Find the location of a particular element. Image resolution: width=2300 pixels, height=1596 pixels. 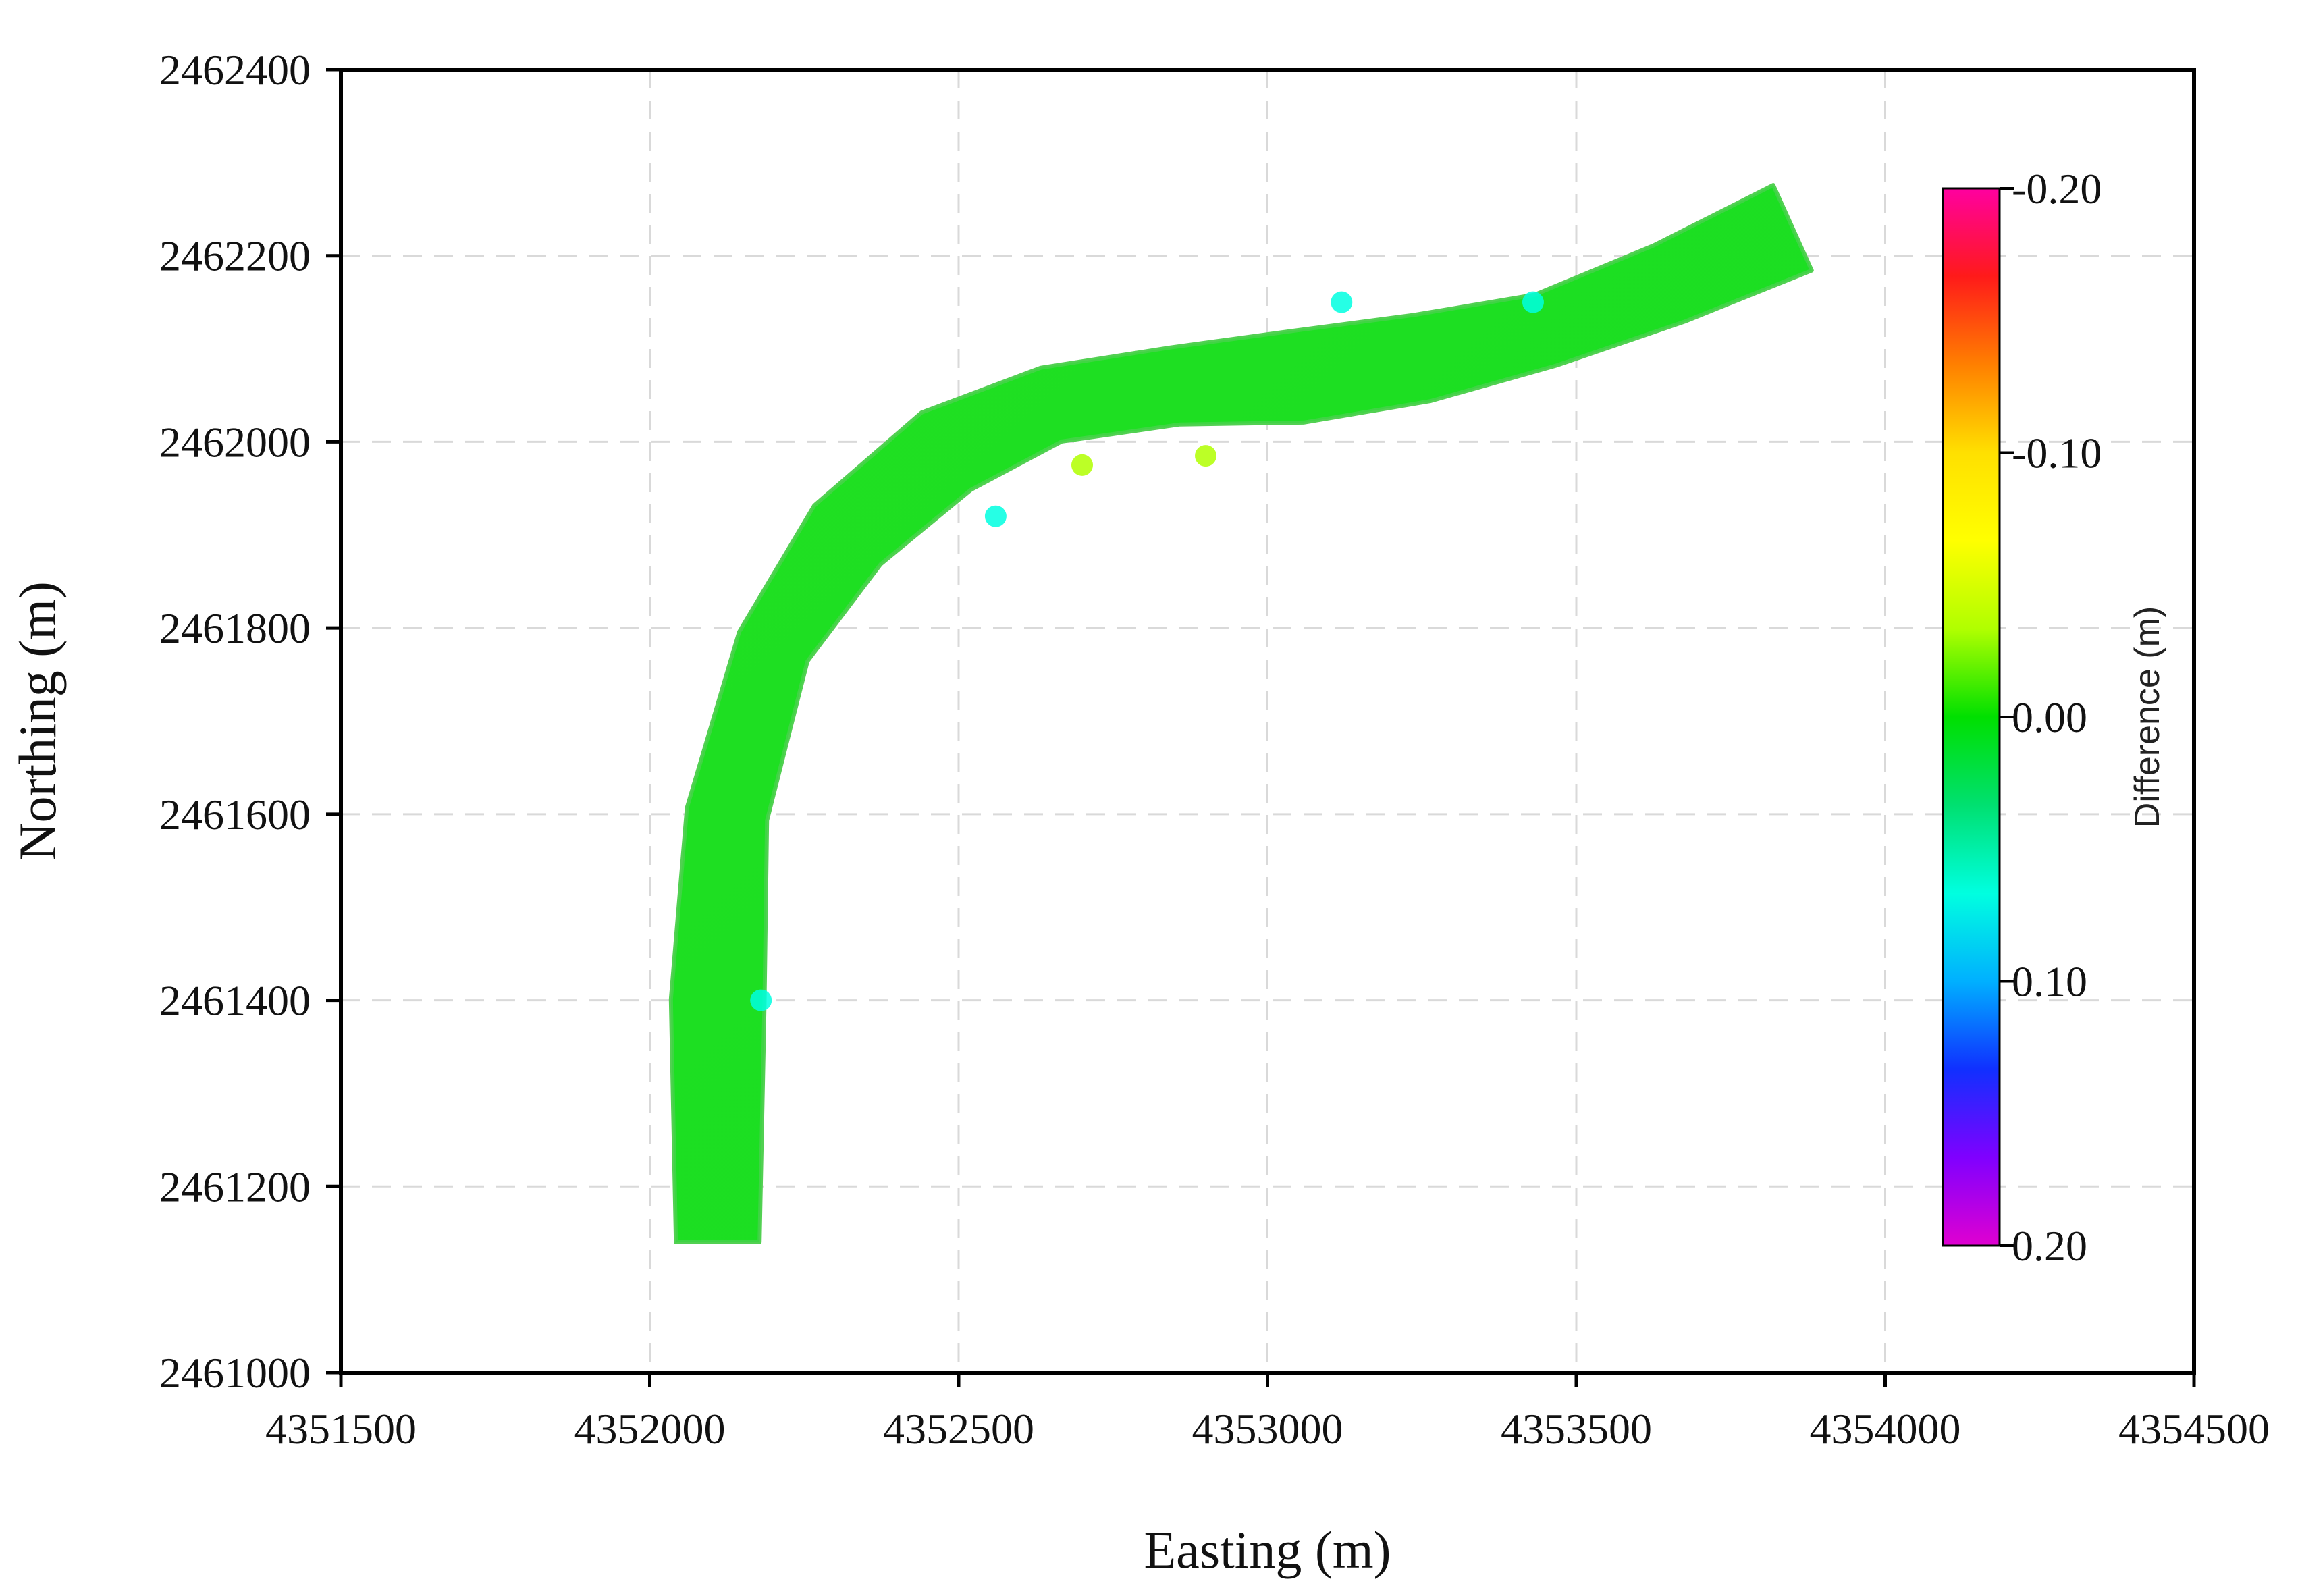

colorbar-label: Difference (m) is located at coordinates (2147, 717).